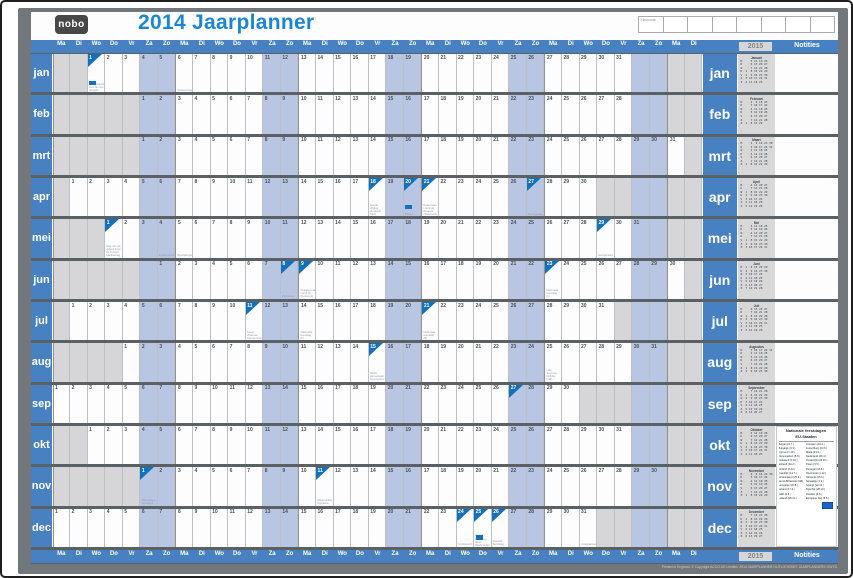  Describe the element at coordinates (288, 297) in the screenshot. I see `holiday-note: Pinksteren` at that location.